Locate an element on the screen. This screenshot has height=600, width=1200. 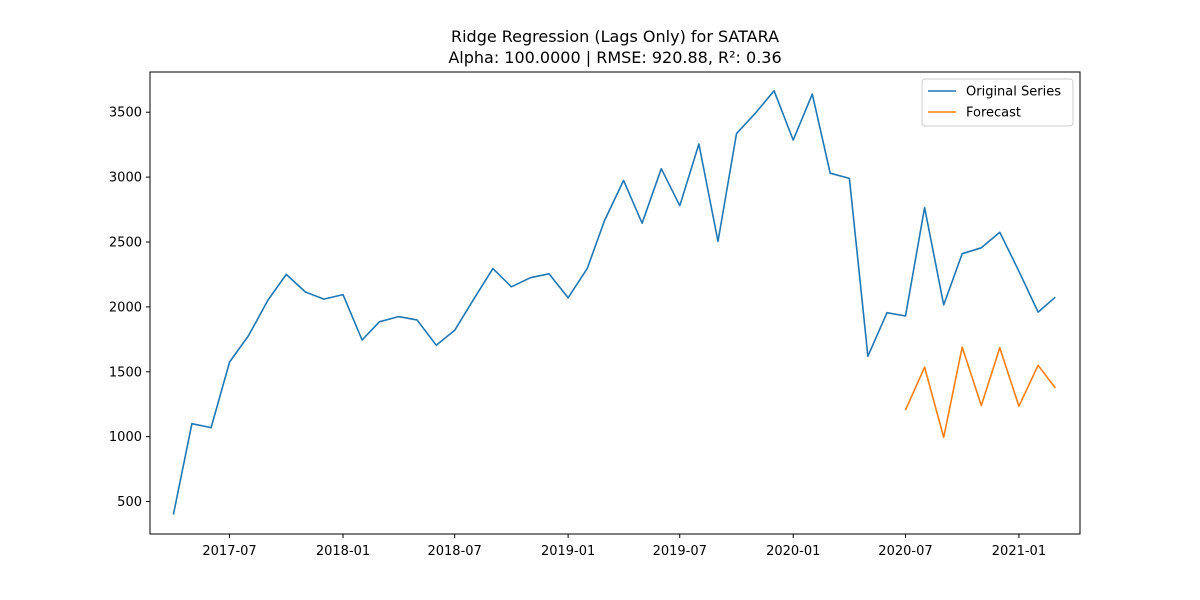
chart-title: Ridge Regression (Lags Only) for SATARA is located at coordinates (615, 36).